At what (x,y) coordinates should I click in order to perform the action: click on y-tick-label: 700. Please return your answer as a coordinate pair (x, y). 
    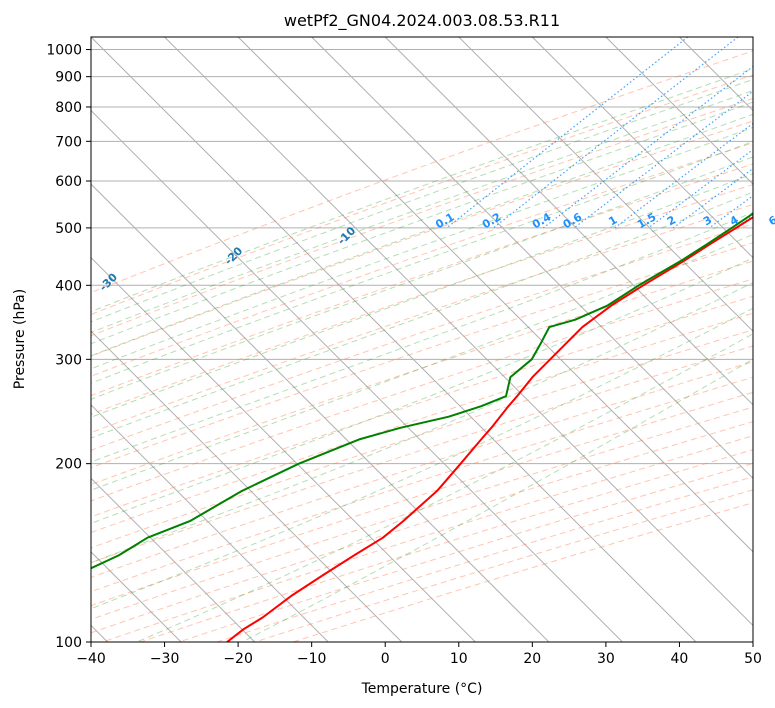
    Looking at the image, I should click on (68, 142).